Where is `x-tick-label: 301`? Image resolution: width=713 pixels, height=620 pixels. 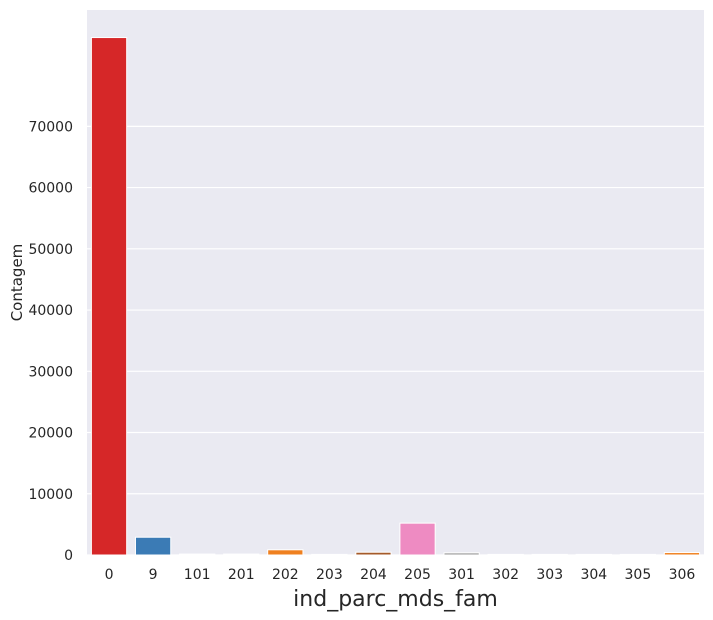 x-tick-label: 301 is located at coordinates (461, 575).